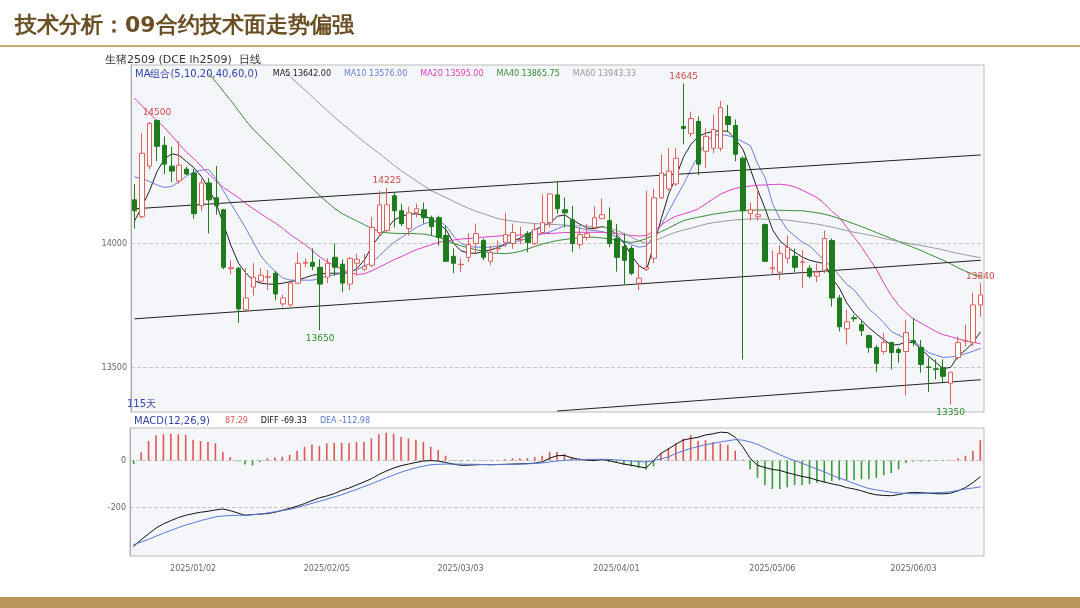 Image resolution: width=1080 pixels, height=608 pixels. Describe the element at coordinates (604, 73) in the screenshot. I see `text: MA60 13943.33` at that location.